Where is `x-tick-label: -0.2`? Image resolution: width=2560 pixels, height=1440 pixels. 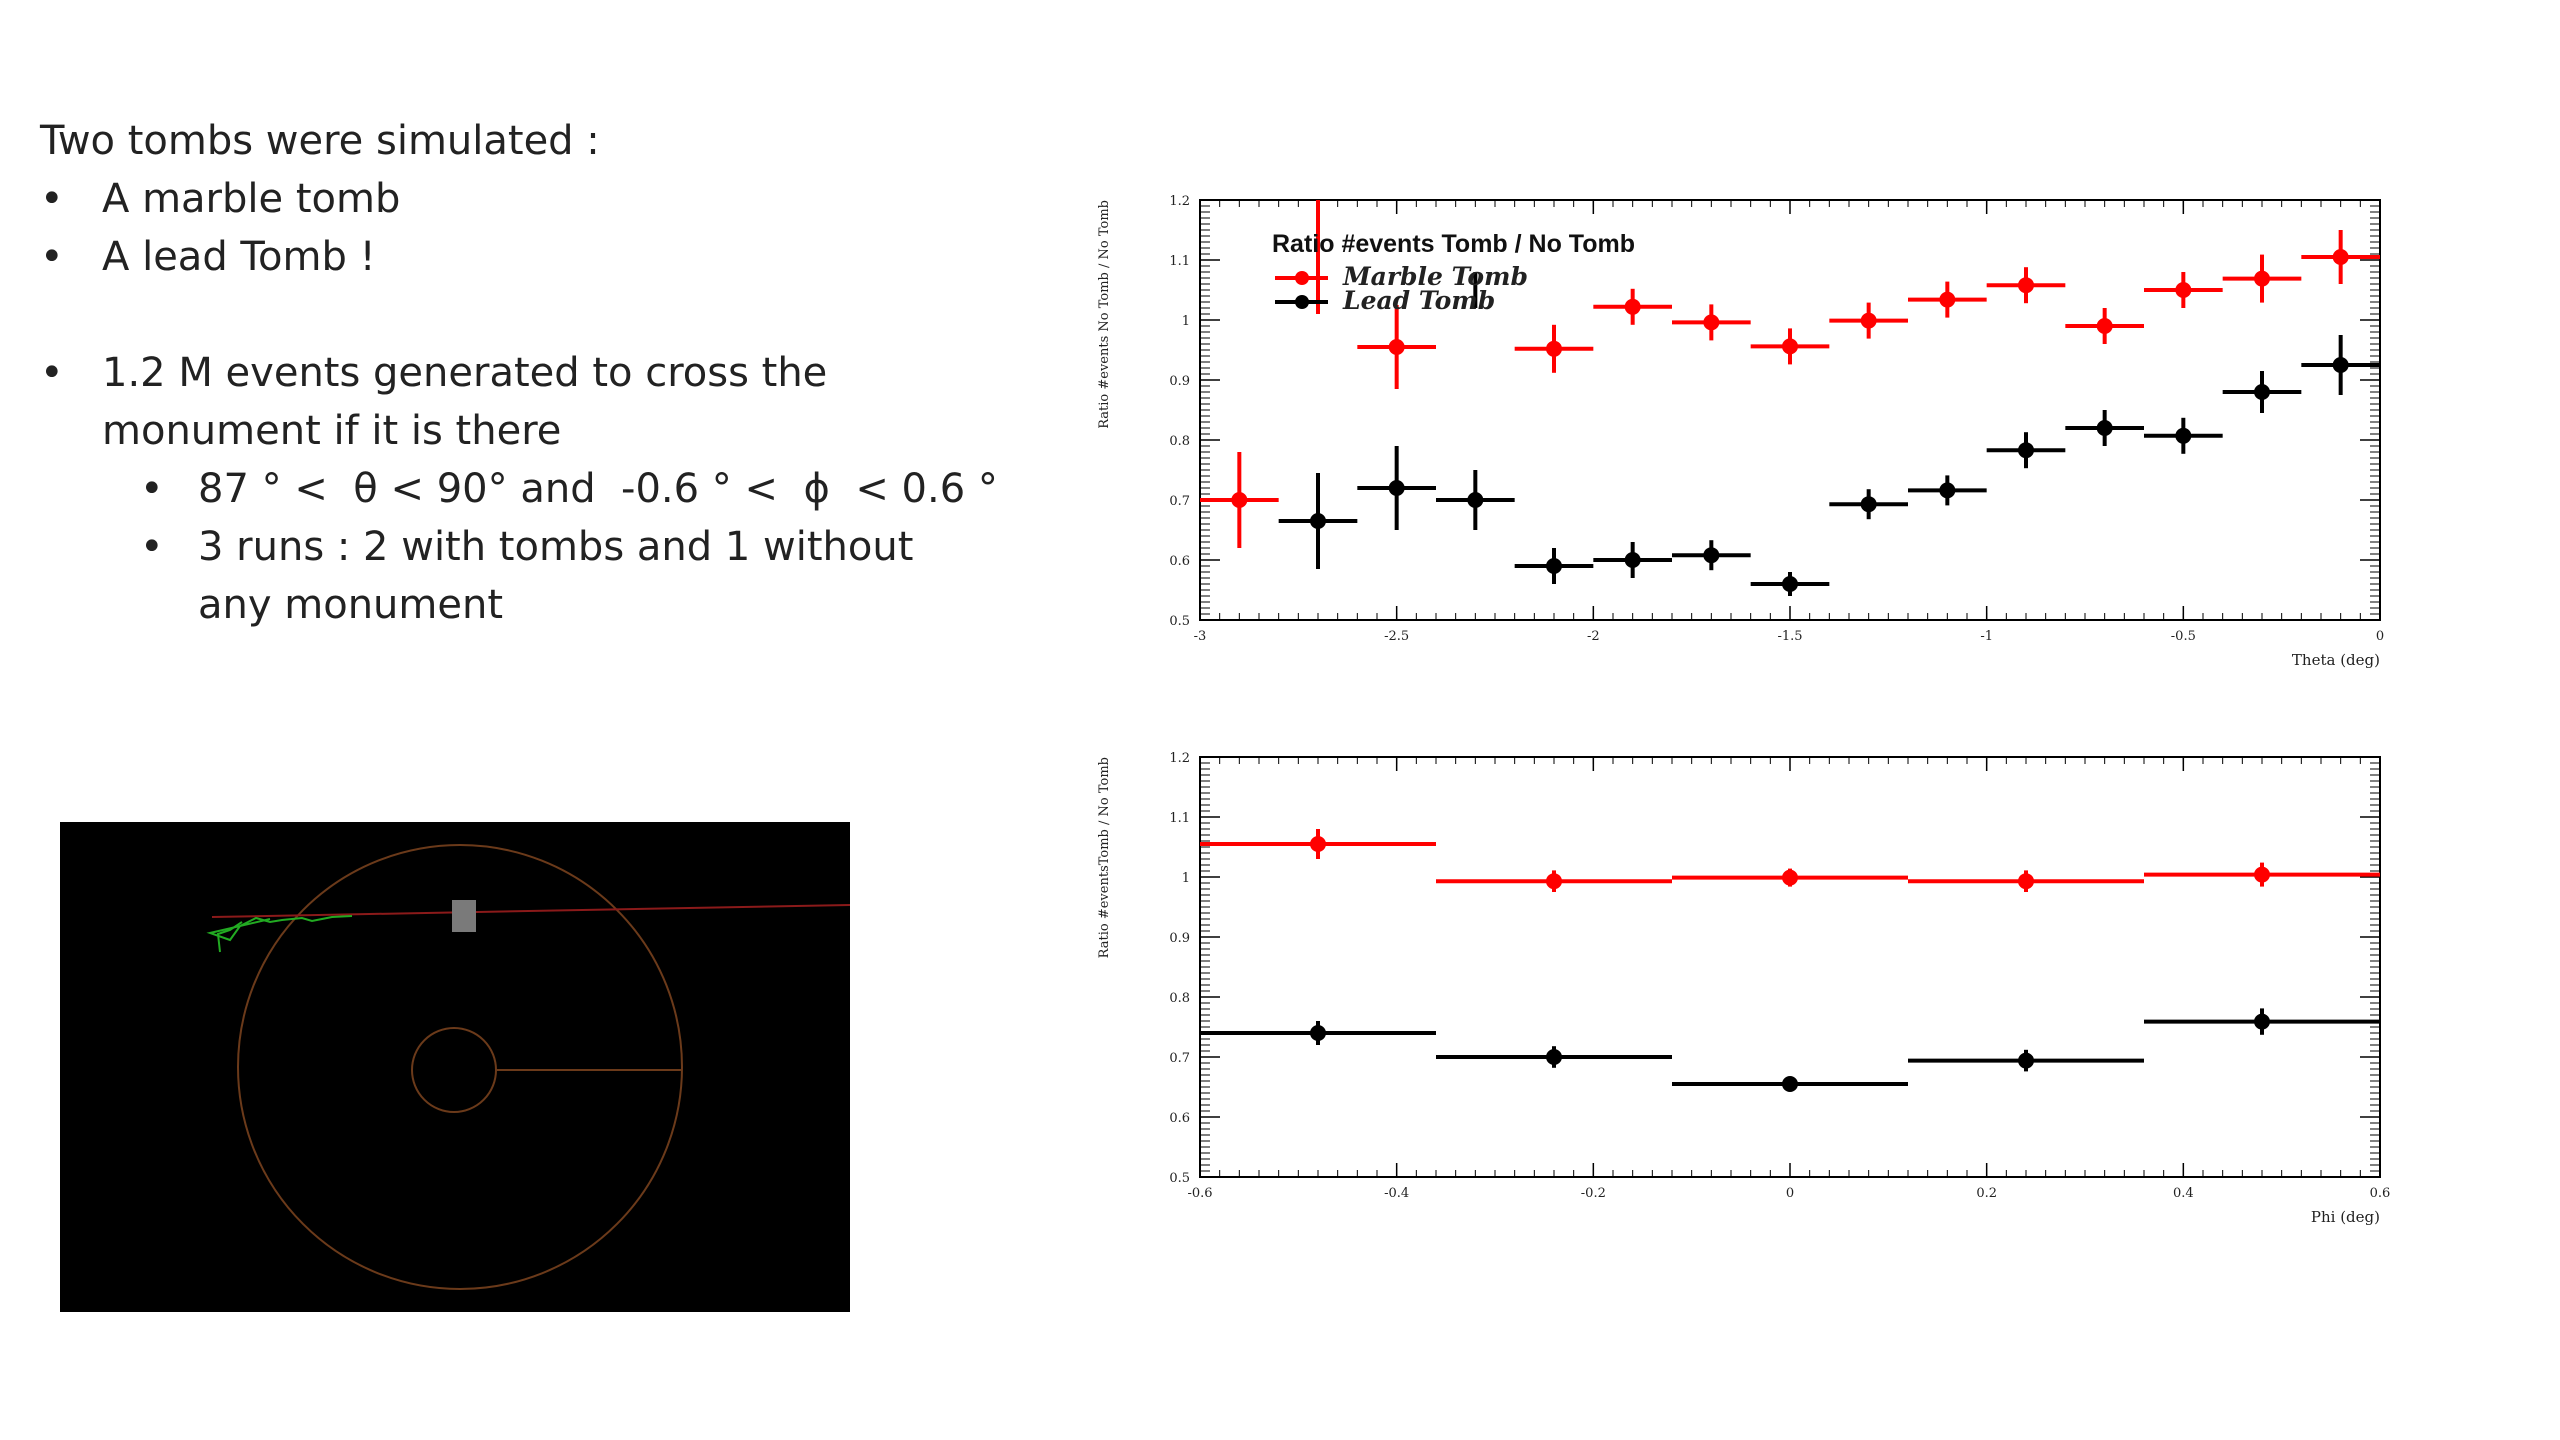
x-tick-label: -0.2 is located at coordinates (1593, 1193).